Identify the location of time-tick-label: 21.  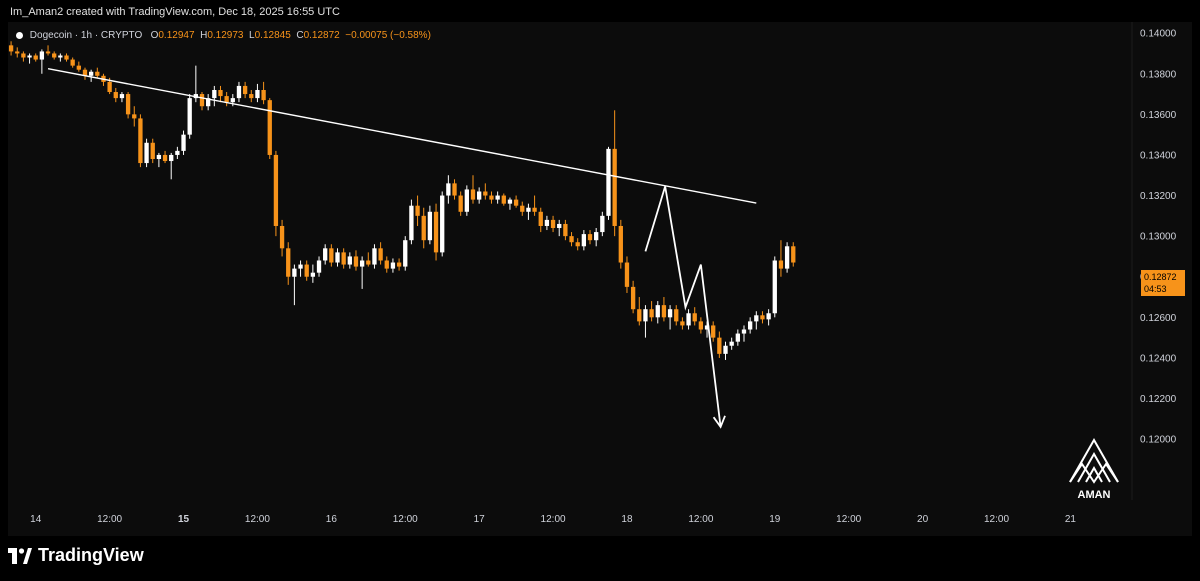
(1071, 519).